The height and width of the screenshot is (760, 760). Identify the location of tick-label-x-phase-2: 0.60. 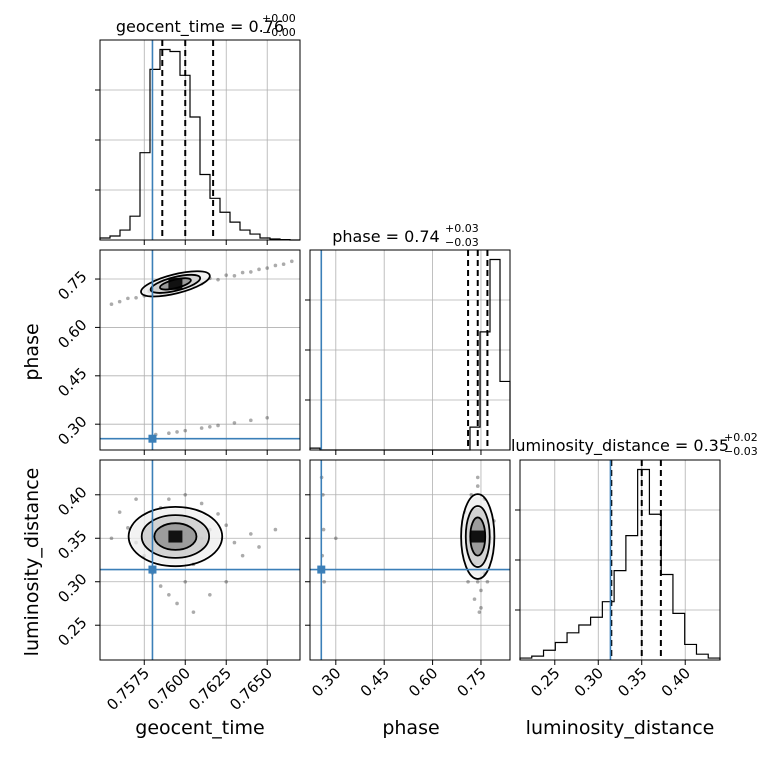
(423, 682).